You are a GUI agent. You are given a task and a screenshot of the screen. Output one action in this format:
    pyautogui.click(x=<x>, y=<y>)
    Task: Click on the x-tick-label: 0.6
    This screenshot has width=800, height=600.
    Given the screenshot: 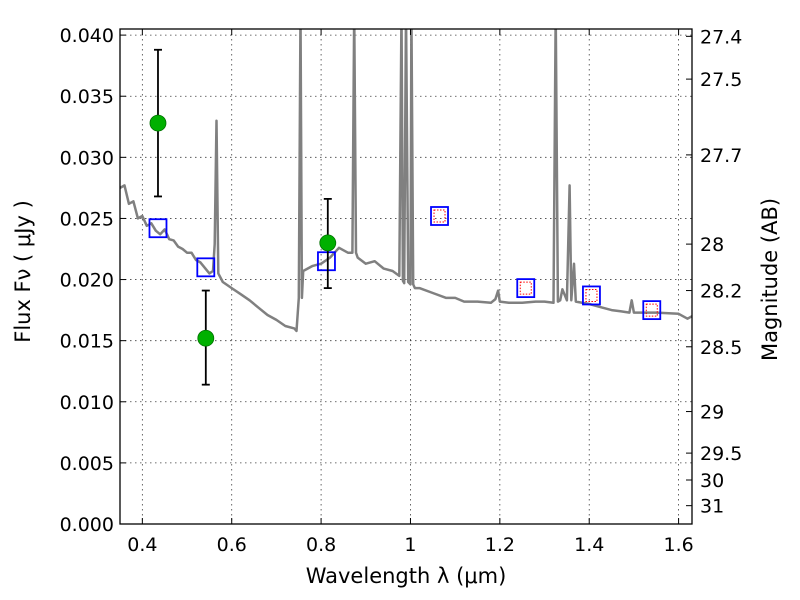 What is the action you would take?
    pyautogui.click(x=232, y=545)
    